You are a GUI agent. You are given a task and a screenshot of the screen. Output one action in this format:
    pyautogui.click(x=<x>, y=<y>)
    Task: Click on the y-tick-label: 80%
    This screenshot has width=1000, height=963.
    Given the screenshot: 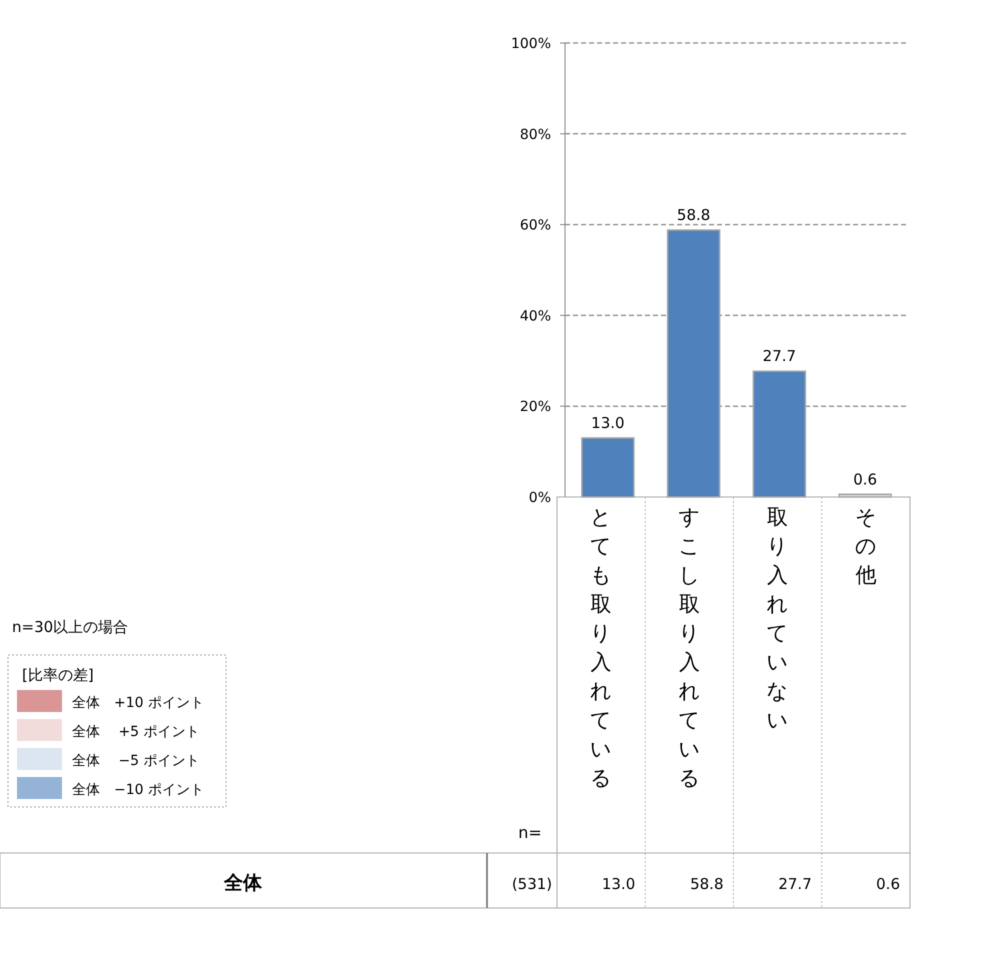 What is the action you would take?
    pyautogui.click(x=535, y=134)
    